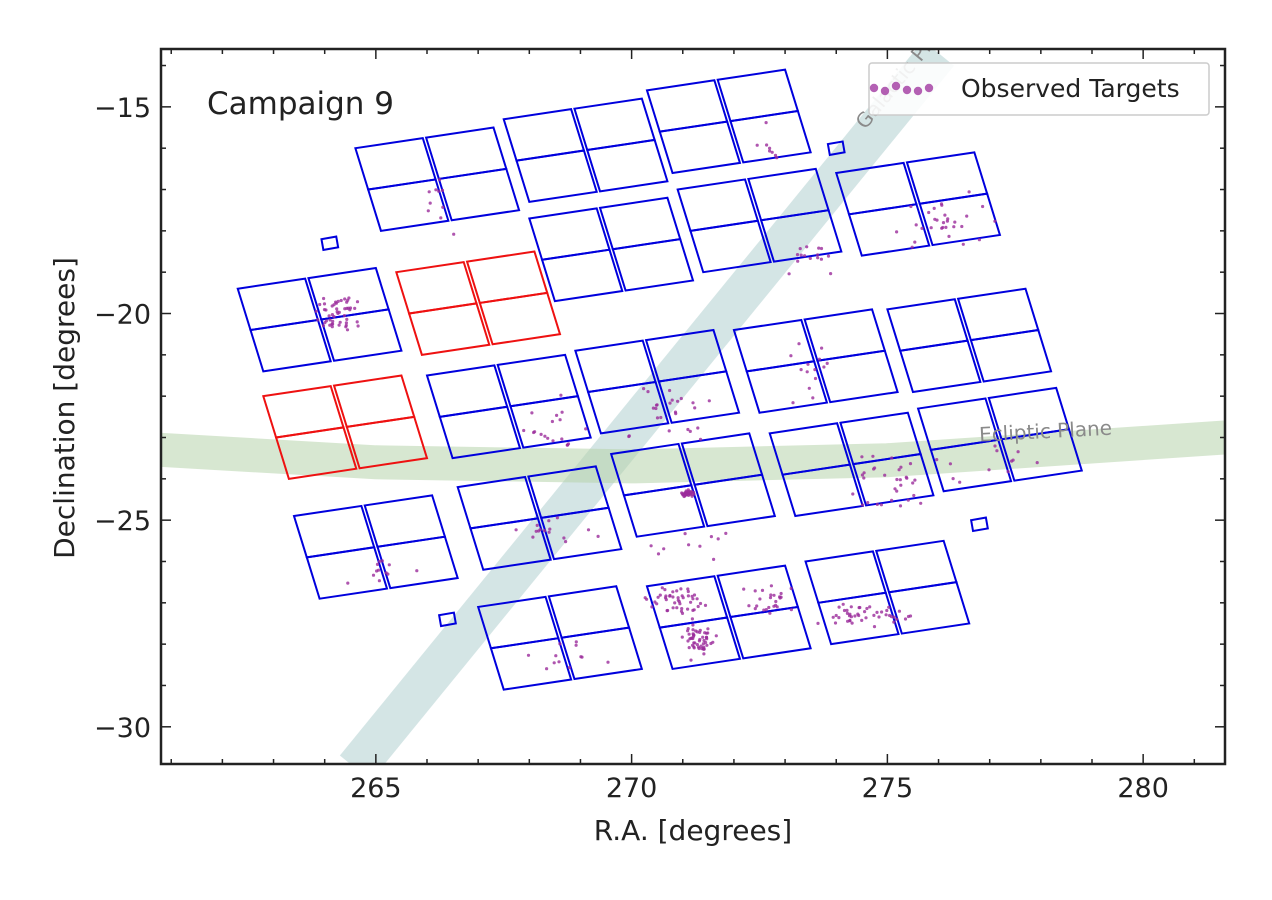  Describe the element at coordinates (300, 104) in the screenshot. I see `chart-title: Campaign 9` at that location.